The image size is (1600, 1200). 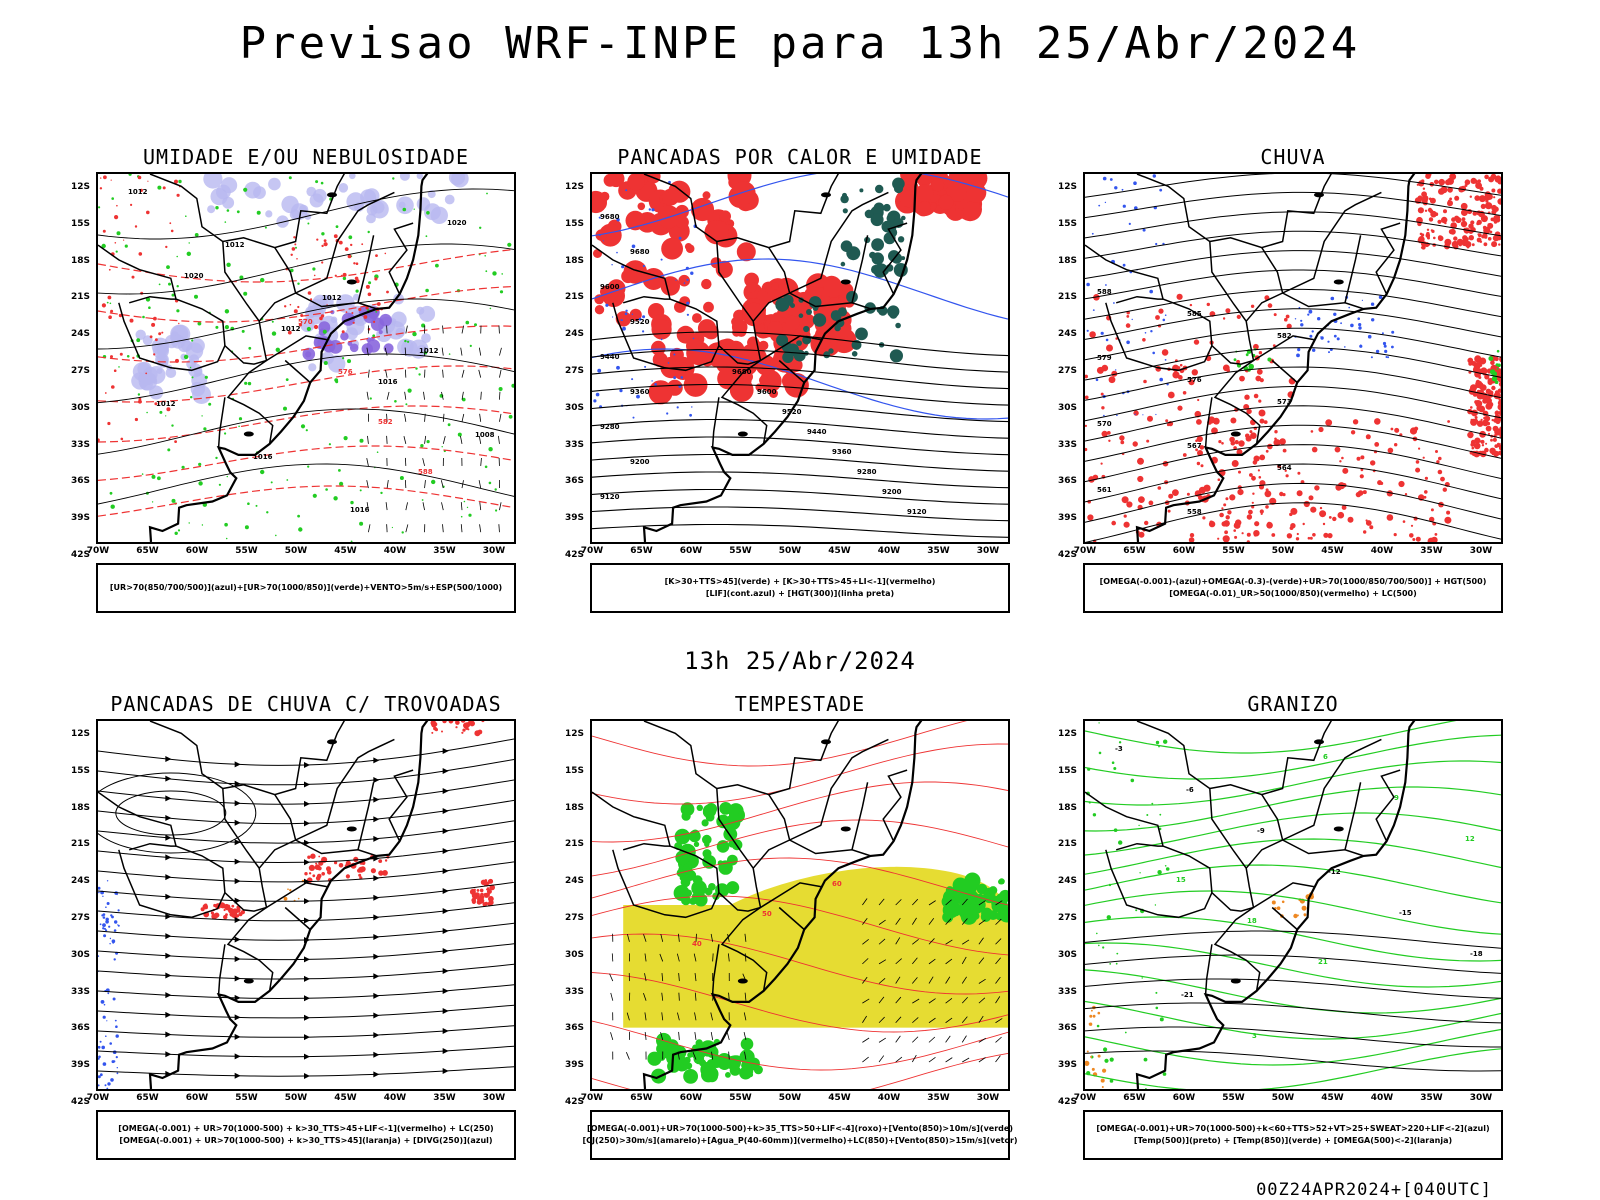 What do you see at coordinates (574, 297) in the screenshot?
I see `lat-tick-label: 21S` at bounding box center [574, 297].